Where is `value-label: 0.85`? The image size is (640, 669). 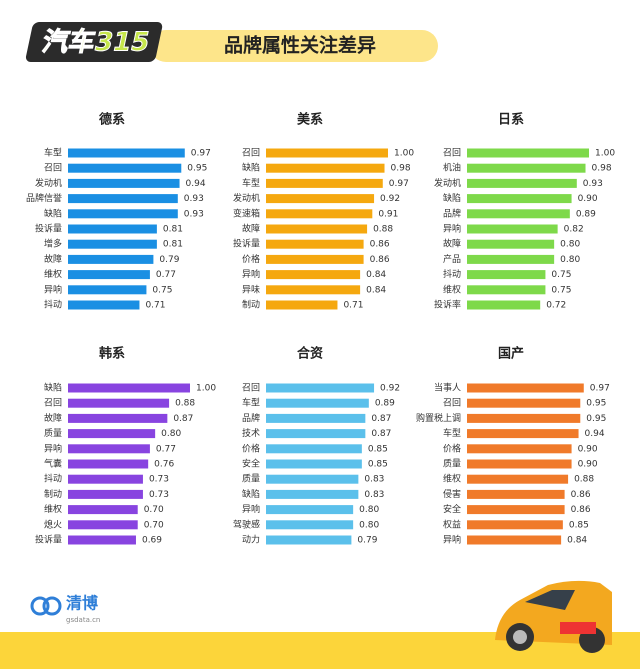
value-label: 0.85 is located at coordinates (378, 465).